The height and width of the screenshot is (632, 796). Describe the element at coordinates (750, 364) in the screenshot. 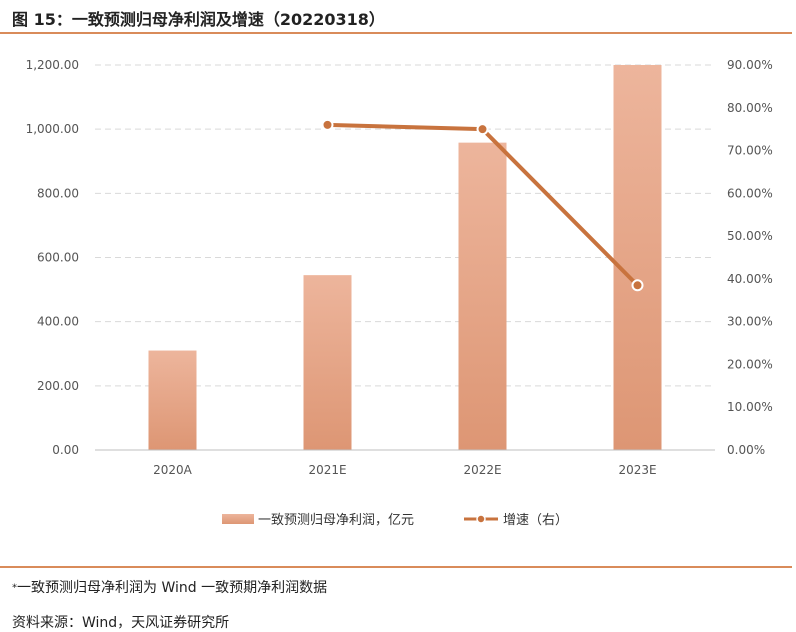

I see `right-tick-label: 20.00%` at that location.